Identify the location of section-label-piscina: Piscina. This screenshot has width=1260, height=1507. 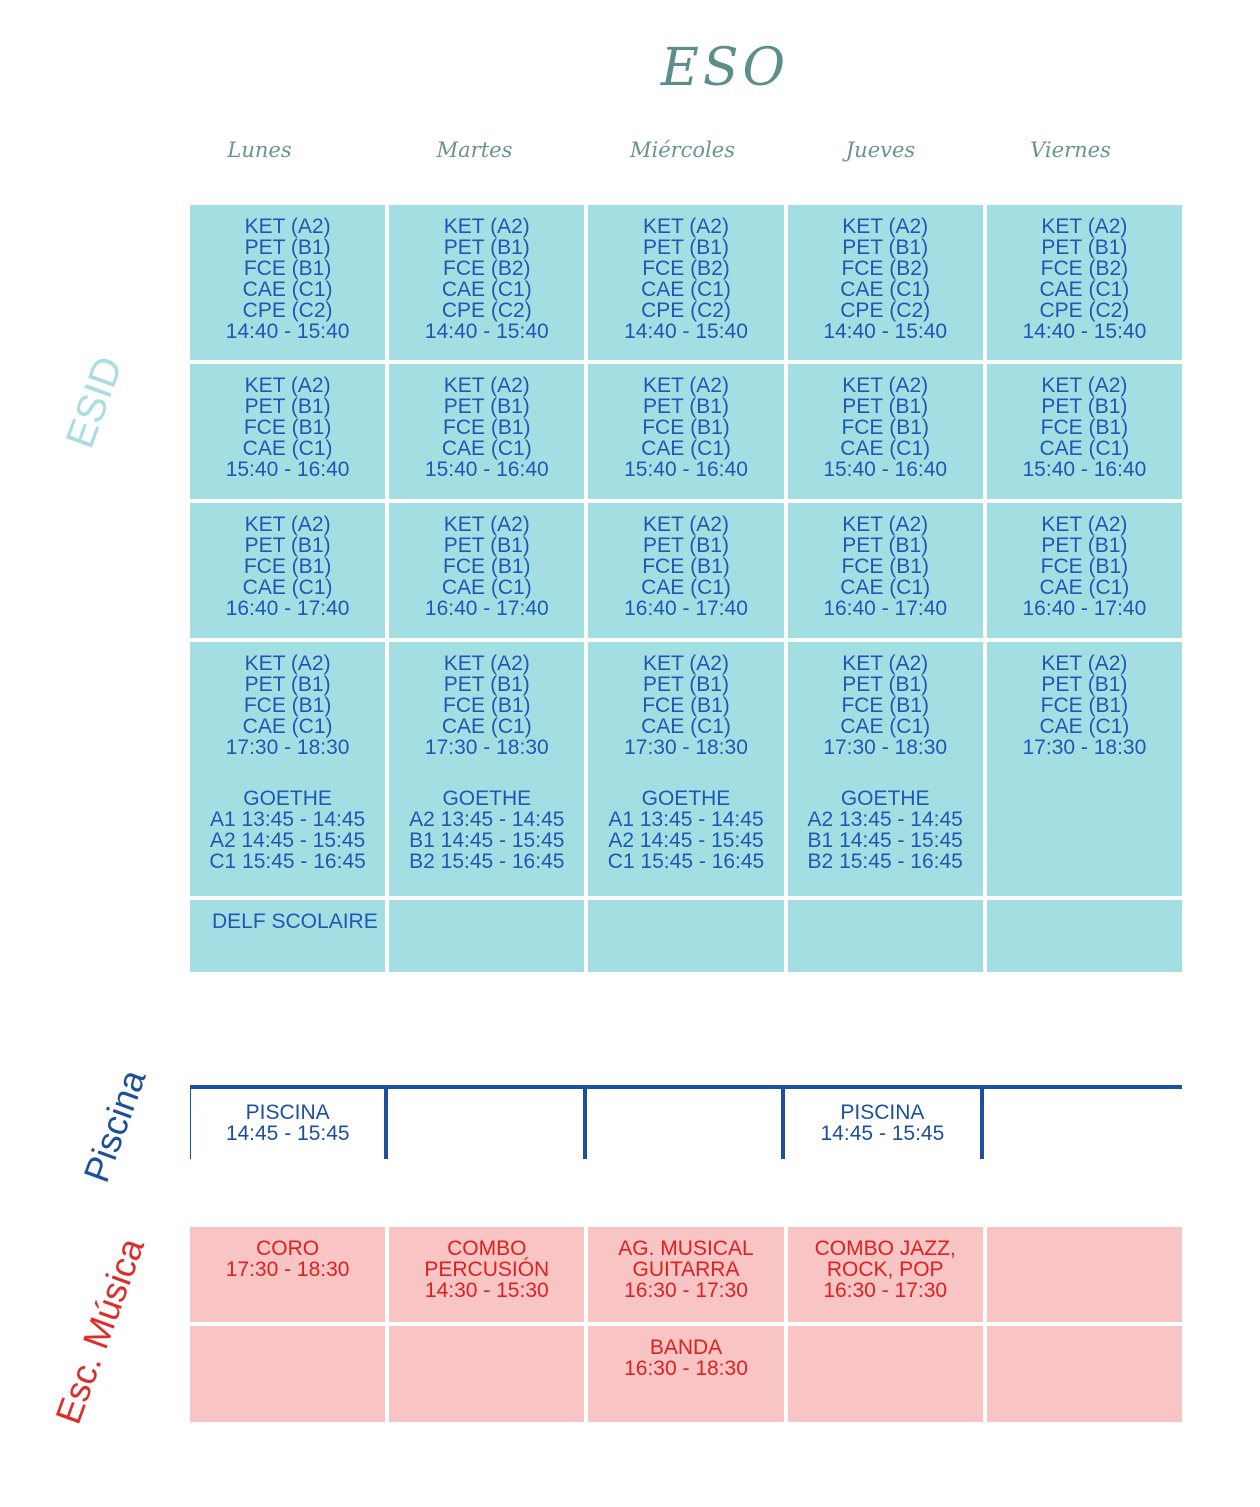
(114, 1126).